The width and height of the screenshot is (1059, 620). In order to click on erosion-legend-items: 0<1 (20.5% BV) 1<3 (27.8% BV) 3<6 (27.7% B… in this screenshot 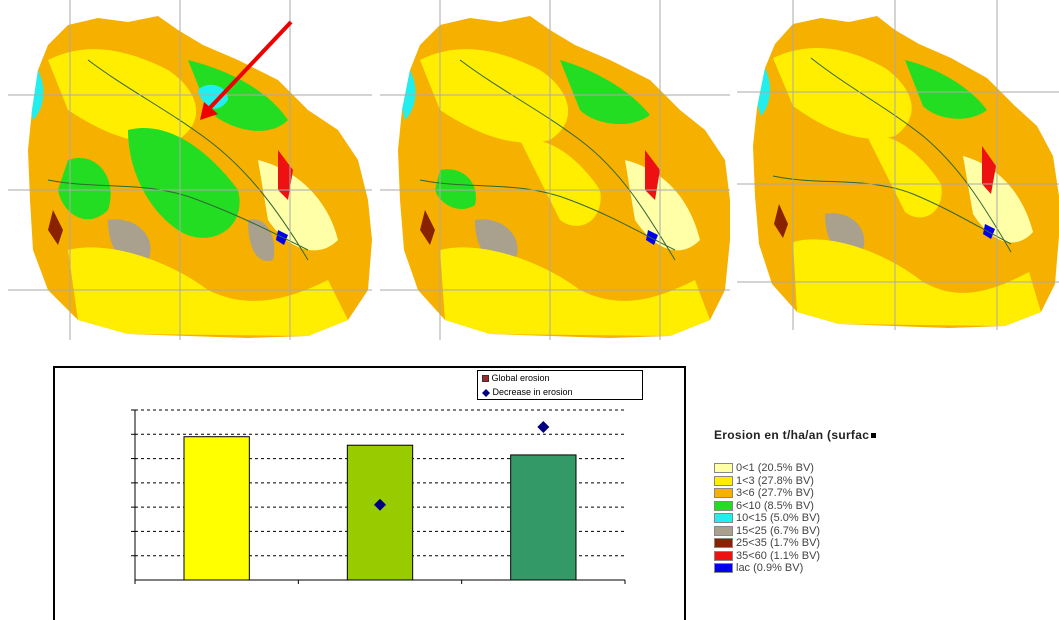, I will do `click(884, 518)`.